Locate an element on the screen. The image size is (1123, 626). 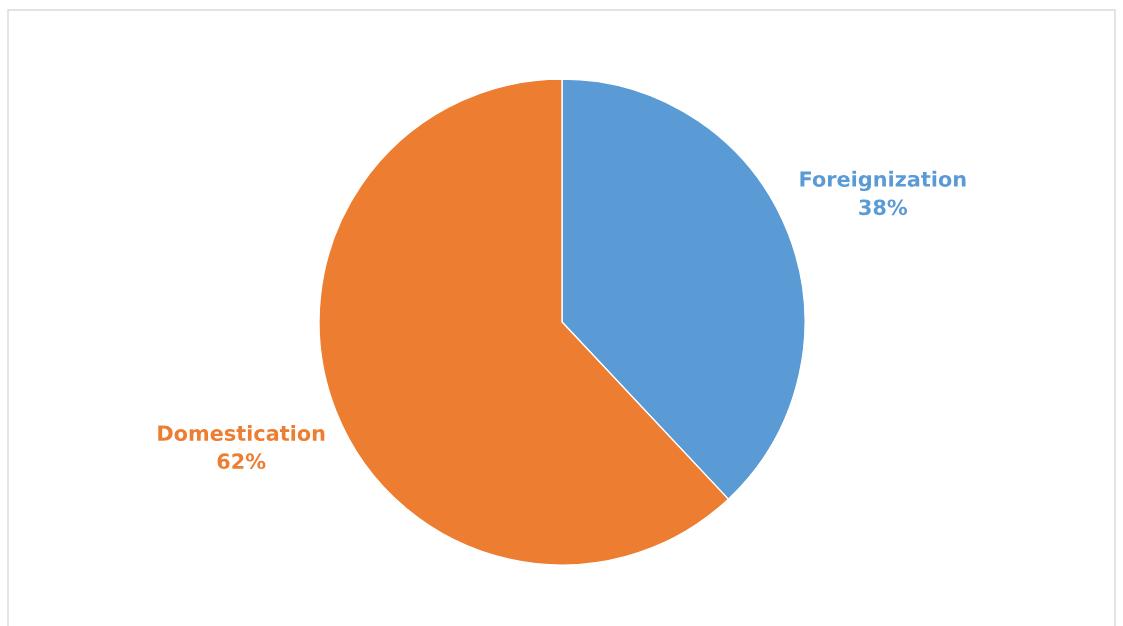
slice-label: Foreignization is located at coordinates (883, 181).